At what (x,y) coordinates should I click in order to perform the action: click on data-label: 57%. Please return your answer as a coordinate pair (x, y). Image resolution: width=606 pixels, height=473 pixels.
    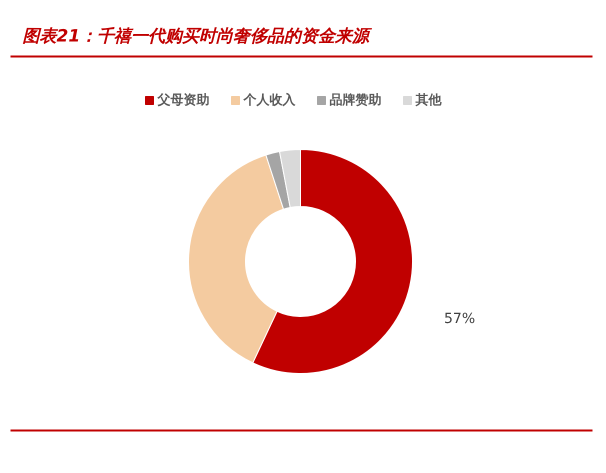
    Looking at the image, I should click on (460, 319).